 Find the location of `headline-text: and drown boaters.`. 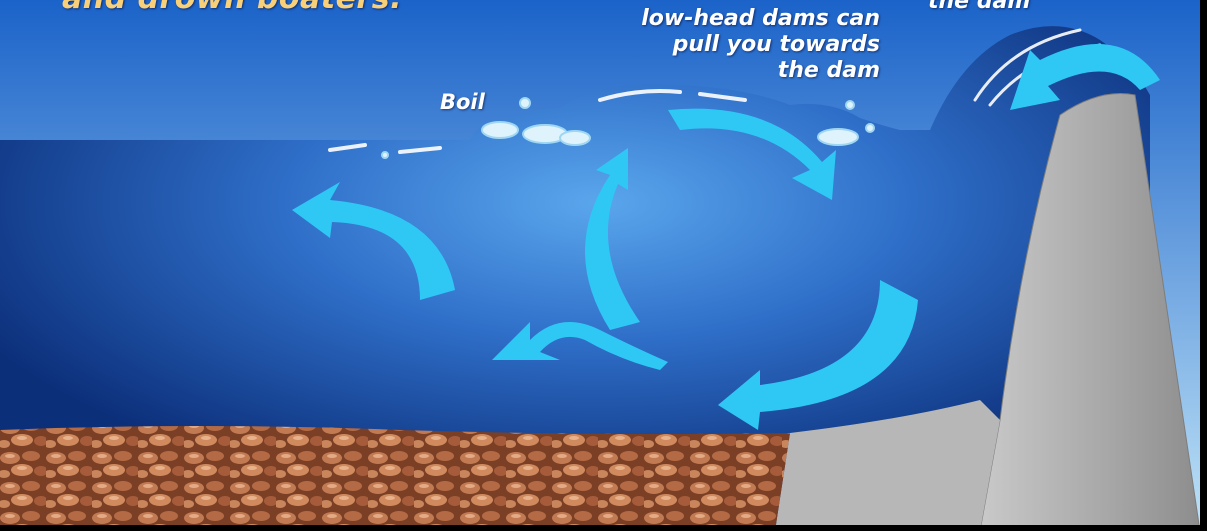

headline-text: and drown boaters. is located at coordinates (232, 7).